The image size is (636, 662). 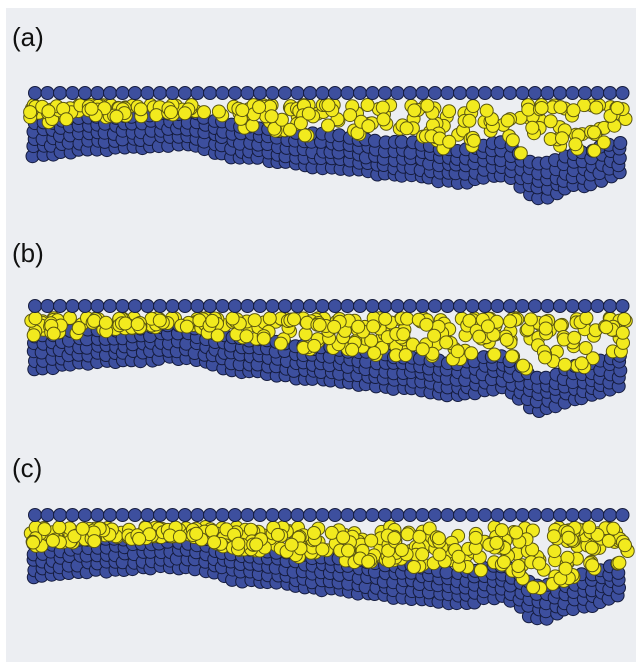 What do you see at coordinates (620, 143) in the screenshot?
I see `blue-particle` at bounding box center [620, 143].